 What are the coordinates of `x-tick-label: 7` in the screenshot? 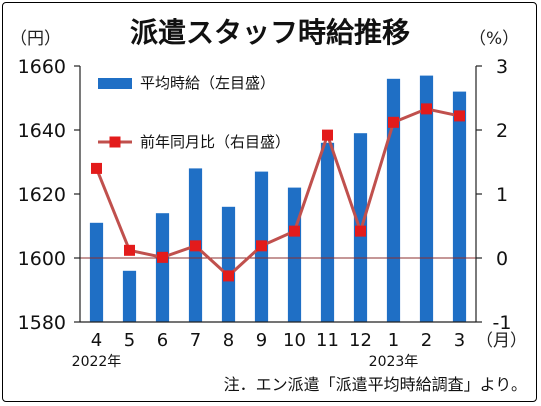 It's located at (195, 340).